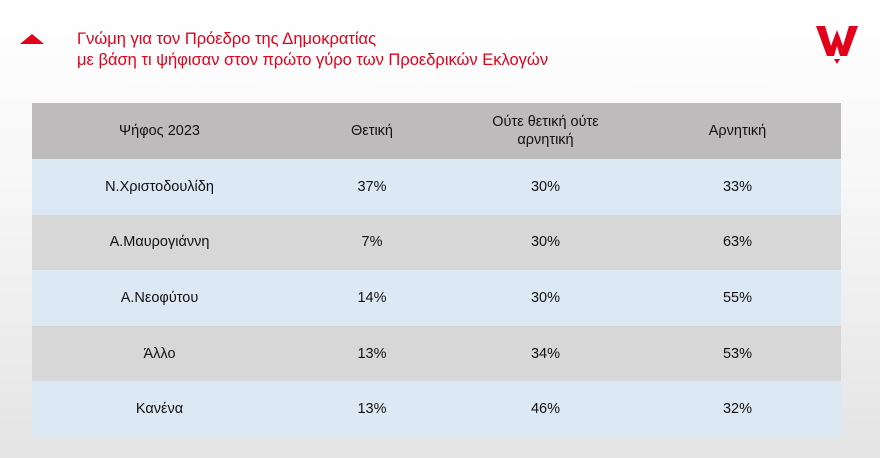  Describe the element at coordinates (737, 186) in the screenshot. I see `negative-value: 33%` at that location.